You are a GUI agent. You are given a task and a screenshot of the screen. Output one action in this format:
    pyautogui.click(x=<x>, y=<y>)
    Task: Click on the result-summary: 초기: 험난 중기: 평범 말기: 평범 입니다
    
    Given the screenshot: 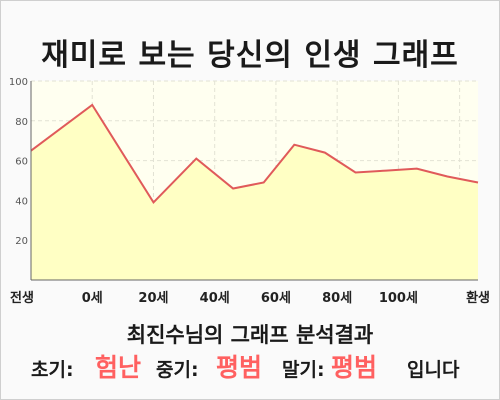 What is the action you would take?
    pyautogui.click(x=250, y=365)
    